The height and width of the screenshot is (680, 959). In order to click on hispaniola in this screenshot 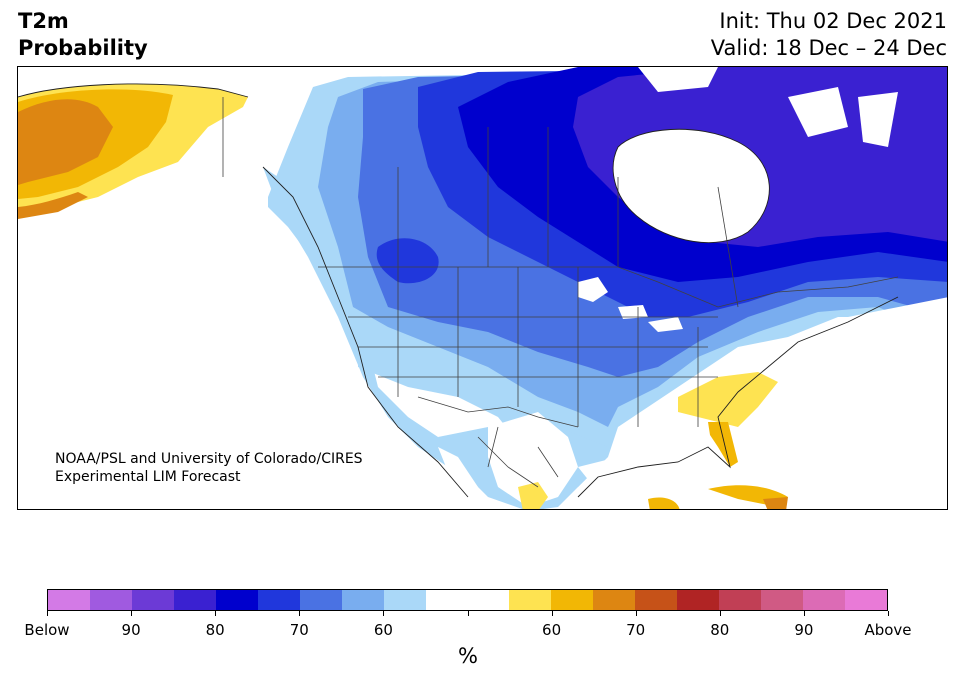, I will do `click(664, 503)`.